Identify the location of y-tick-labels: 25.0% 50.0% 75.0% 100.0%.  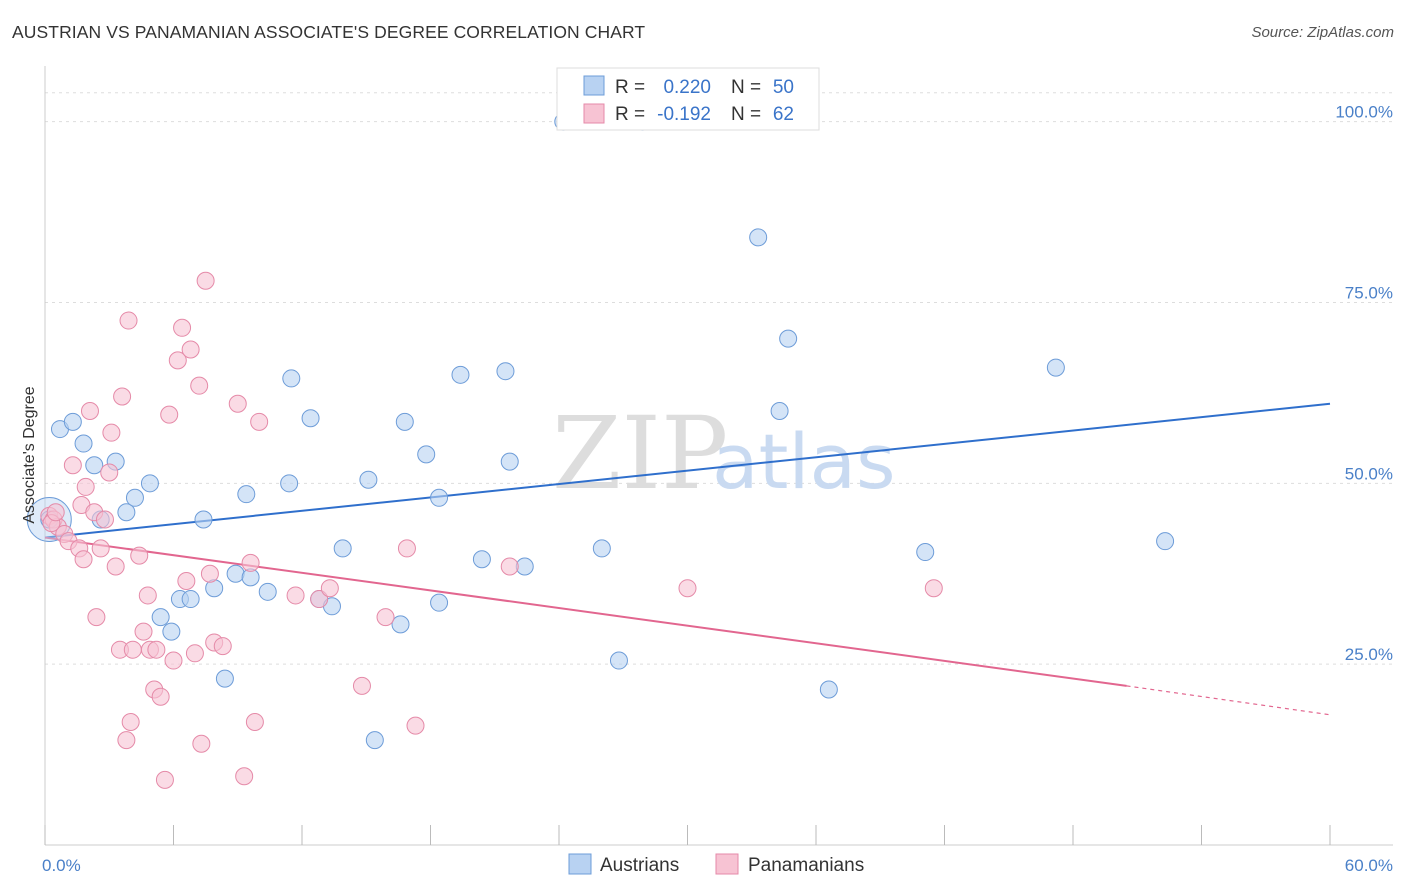
(1364, 384).